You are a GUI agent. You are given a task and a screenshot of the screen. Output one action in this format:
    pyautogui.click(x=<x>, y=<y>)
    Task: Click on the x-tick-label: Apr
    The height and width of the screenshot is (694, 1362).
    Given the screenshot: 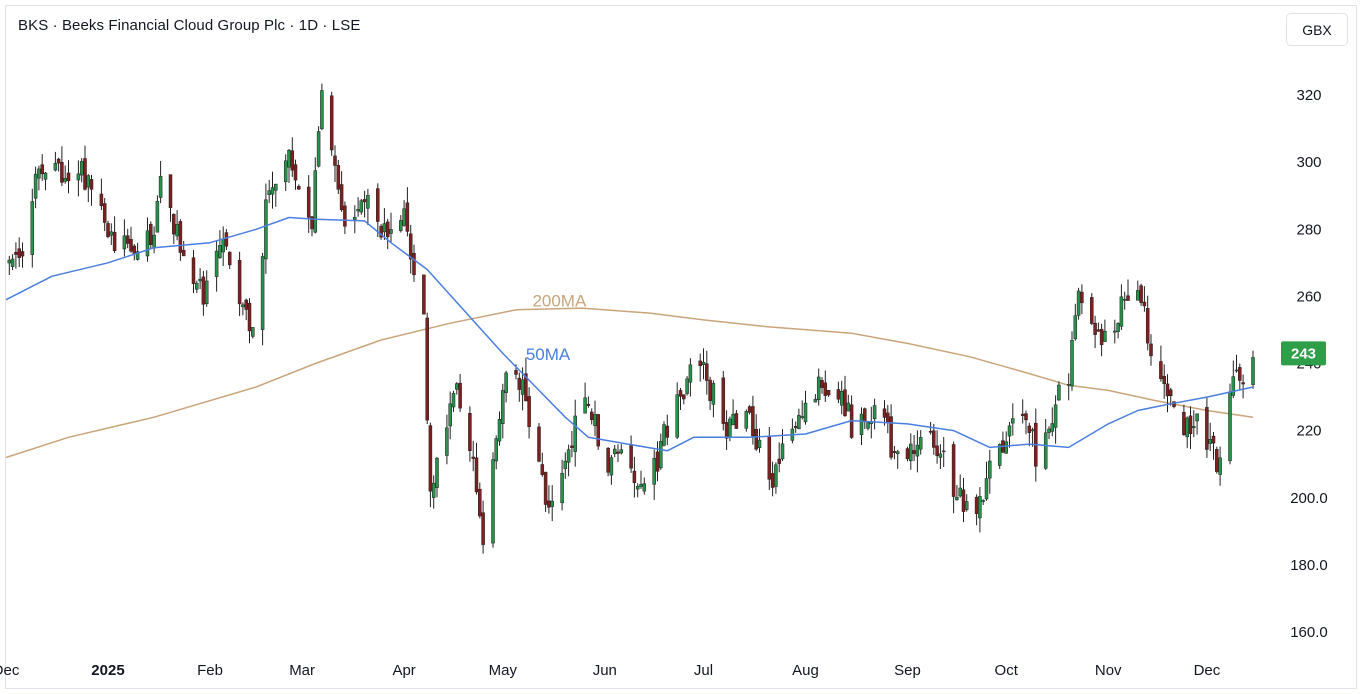 What is the action you would take?
    pyautogui.click(x=403, y=670)
    